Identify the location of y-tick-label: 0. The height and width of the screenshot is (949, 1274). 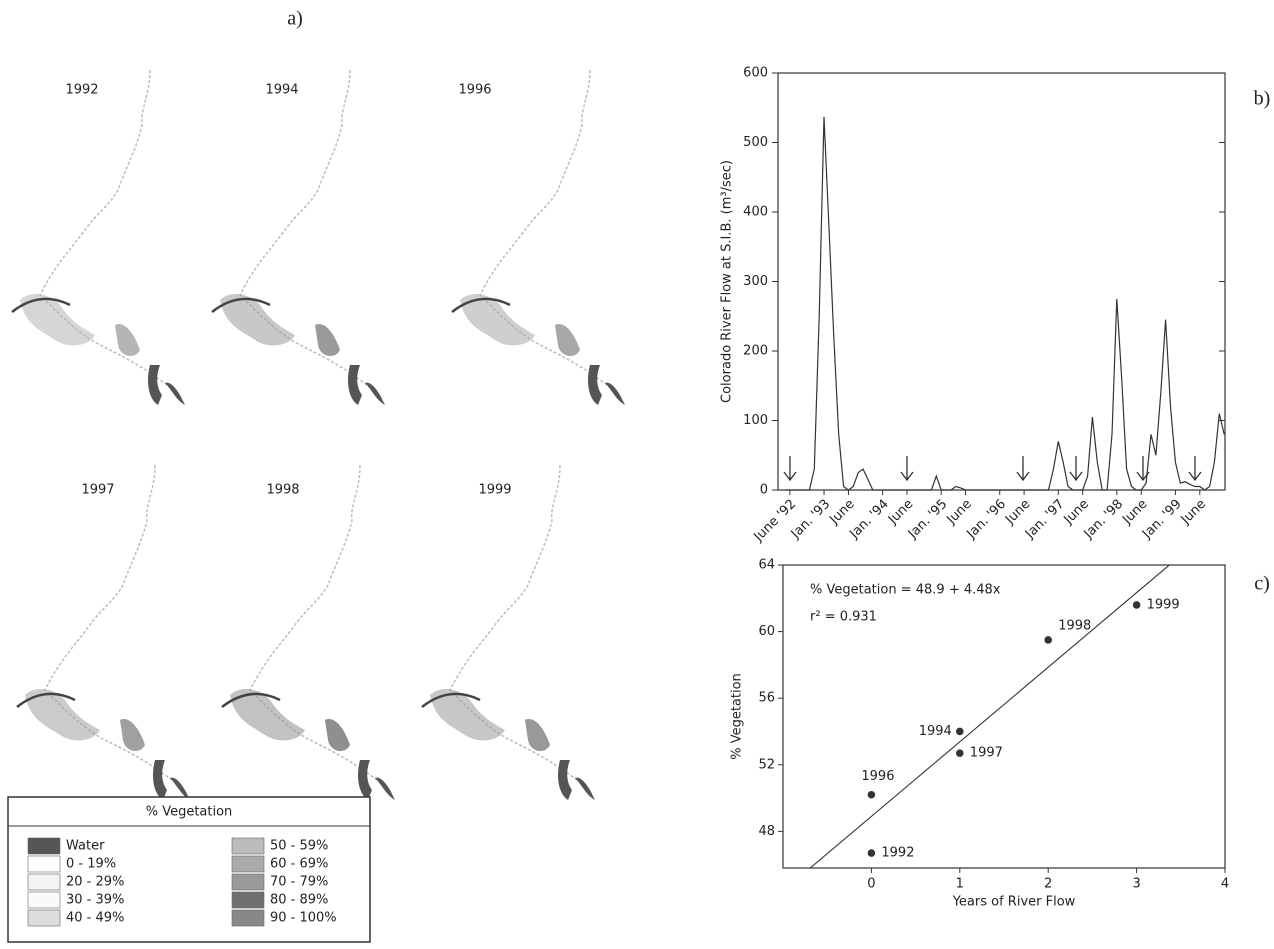
(764, 490).